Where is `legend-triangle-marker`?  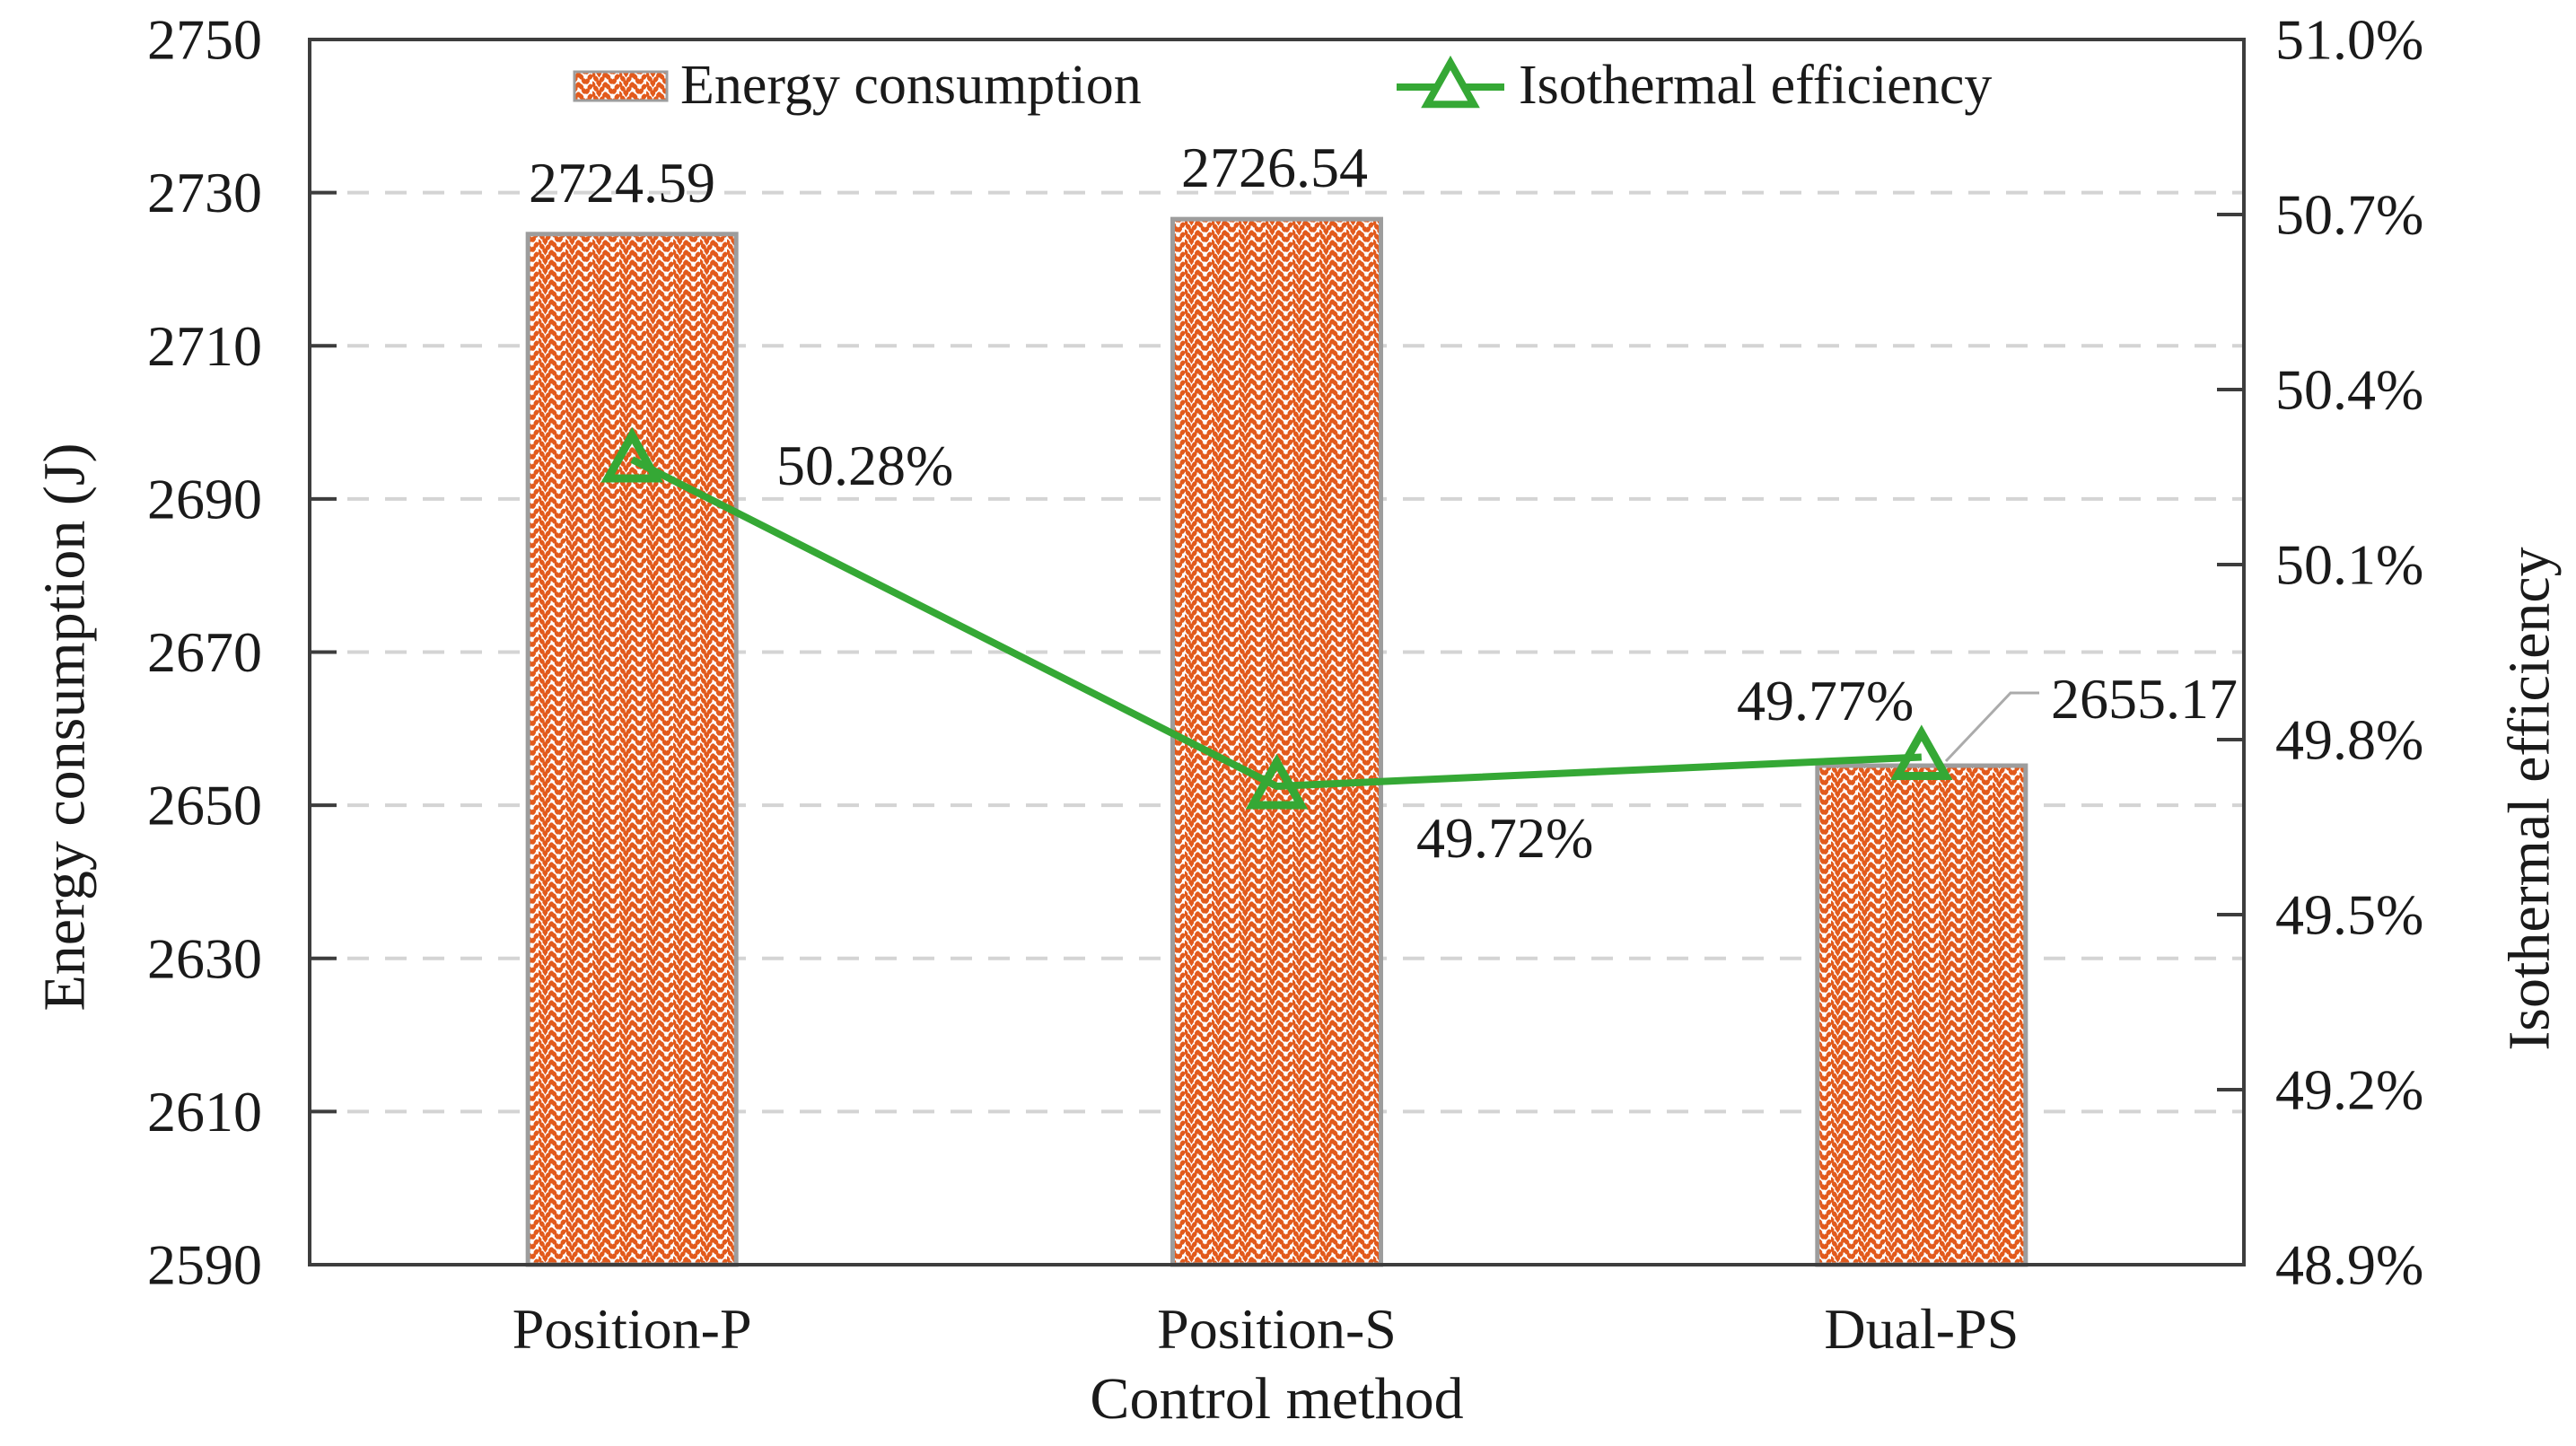 legend-triangle-marker is located at coordinates (1450, 82).